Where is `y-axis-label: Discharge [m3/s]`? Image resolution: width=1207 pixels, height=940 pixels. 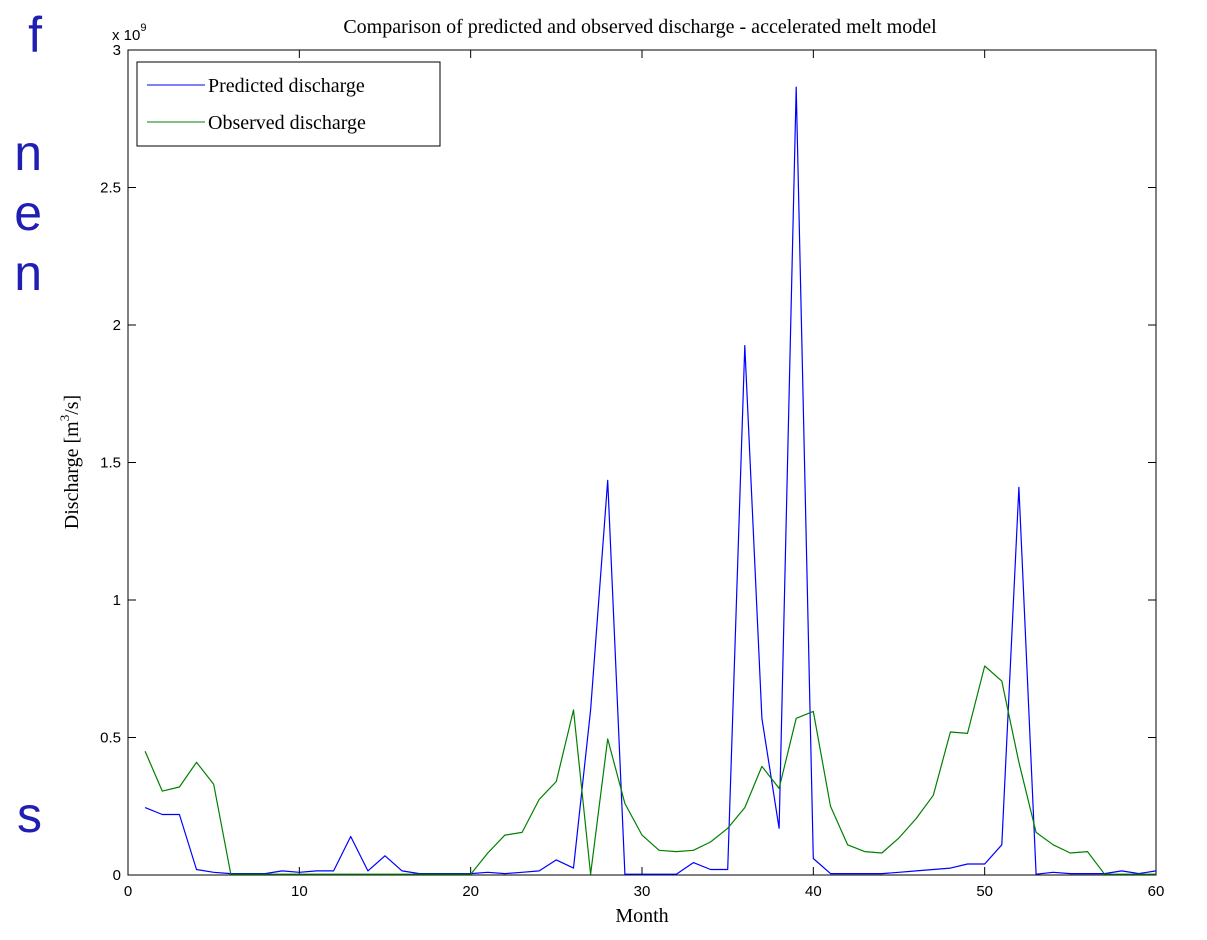
y-axis-label: Discharge [m3/s] is located at coordinates (70, 462).